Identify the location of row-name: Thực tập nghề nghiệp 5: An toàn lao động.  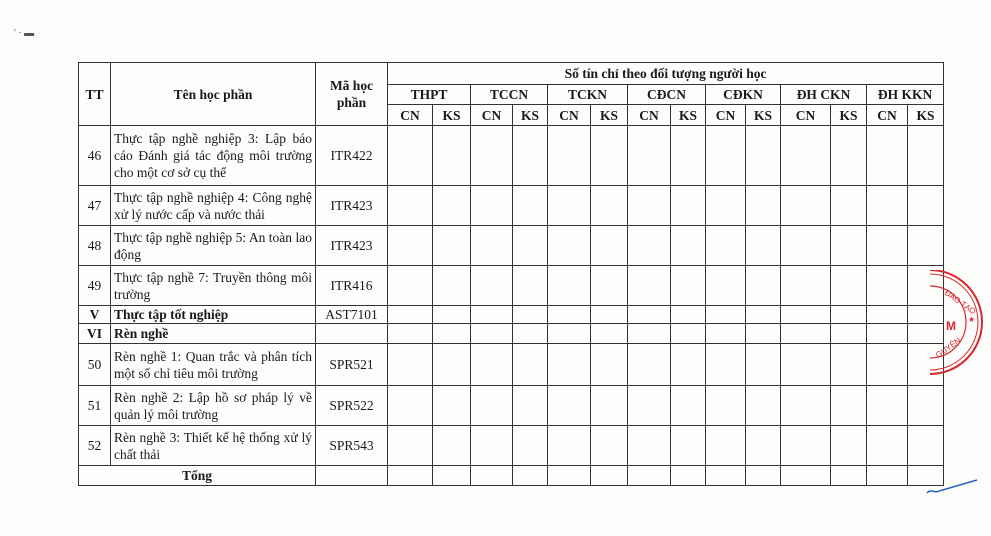
(213, 245).